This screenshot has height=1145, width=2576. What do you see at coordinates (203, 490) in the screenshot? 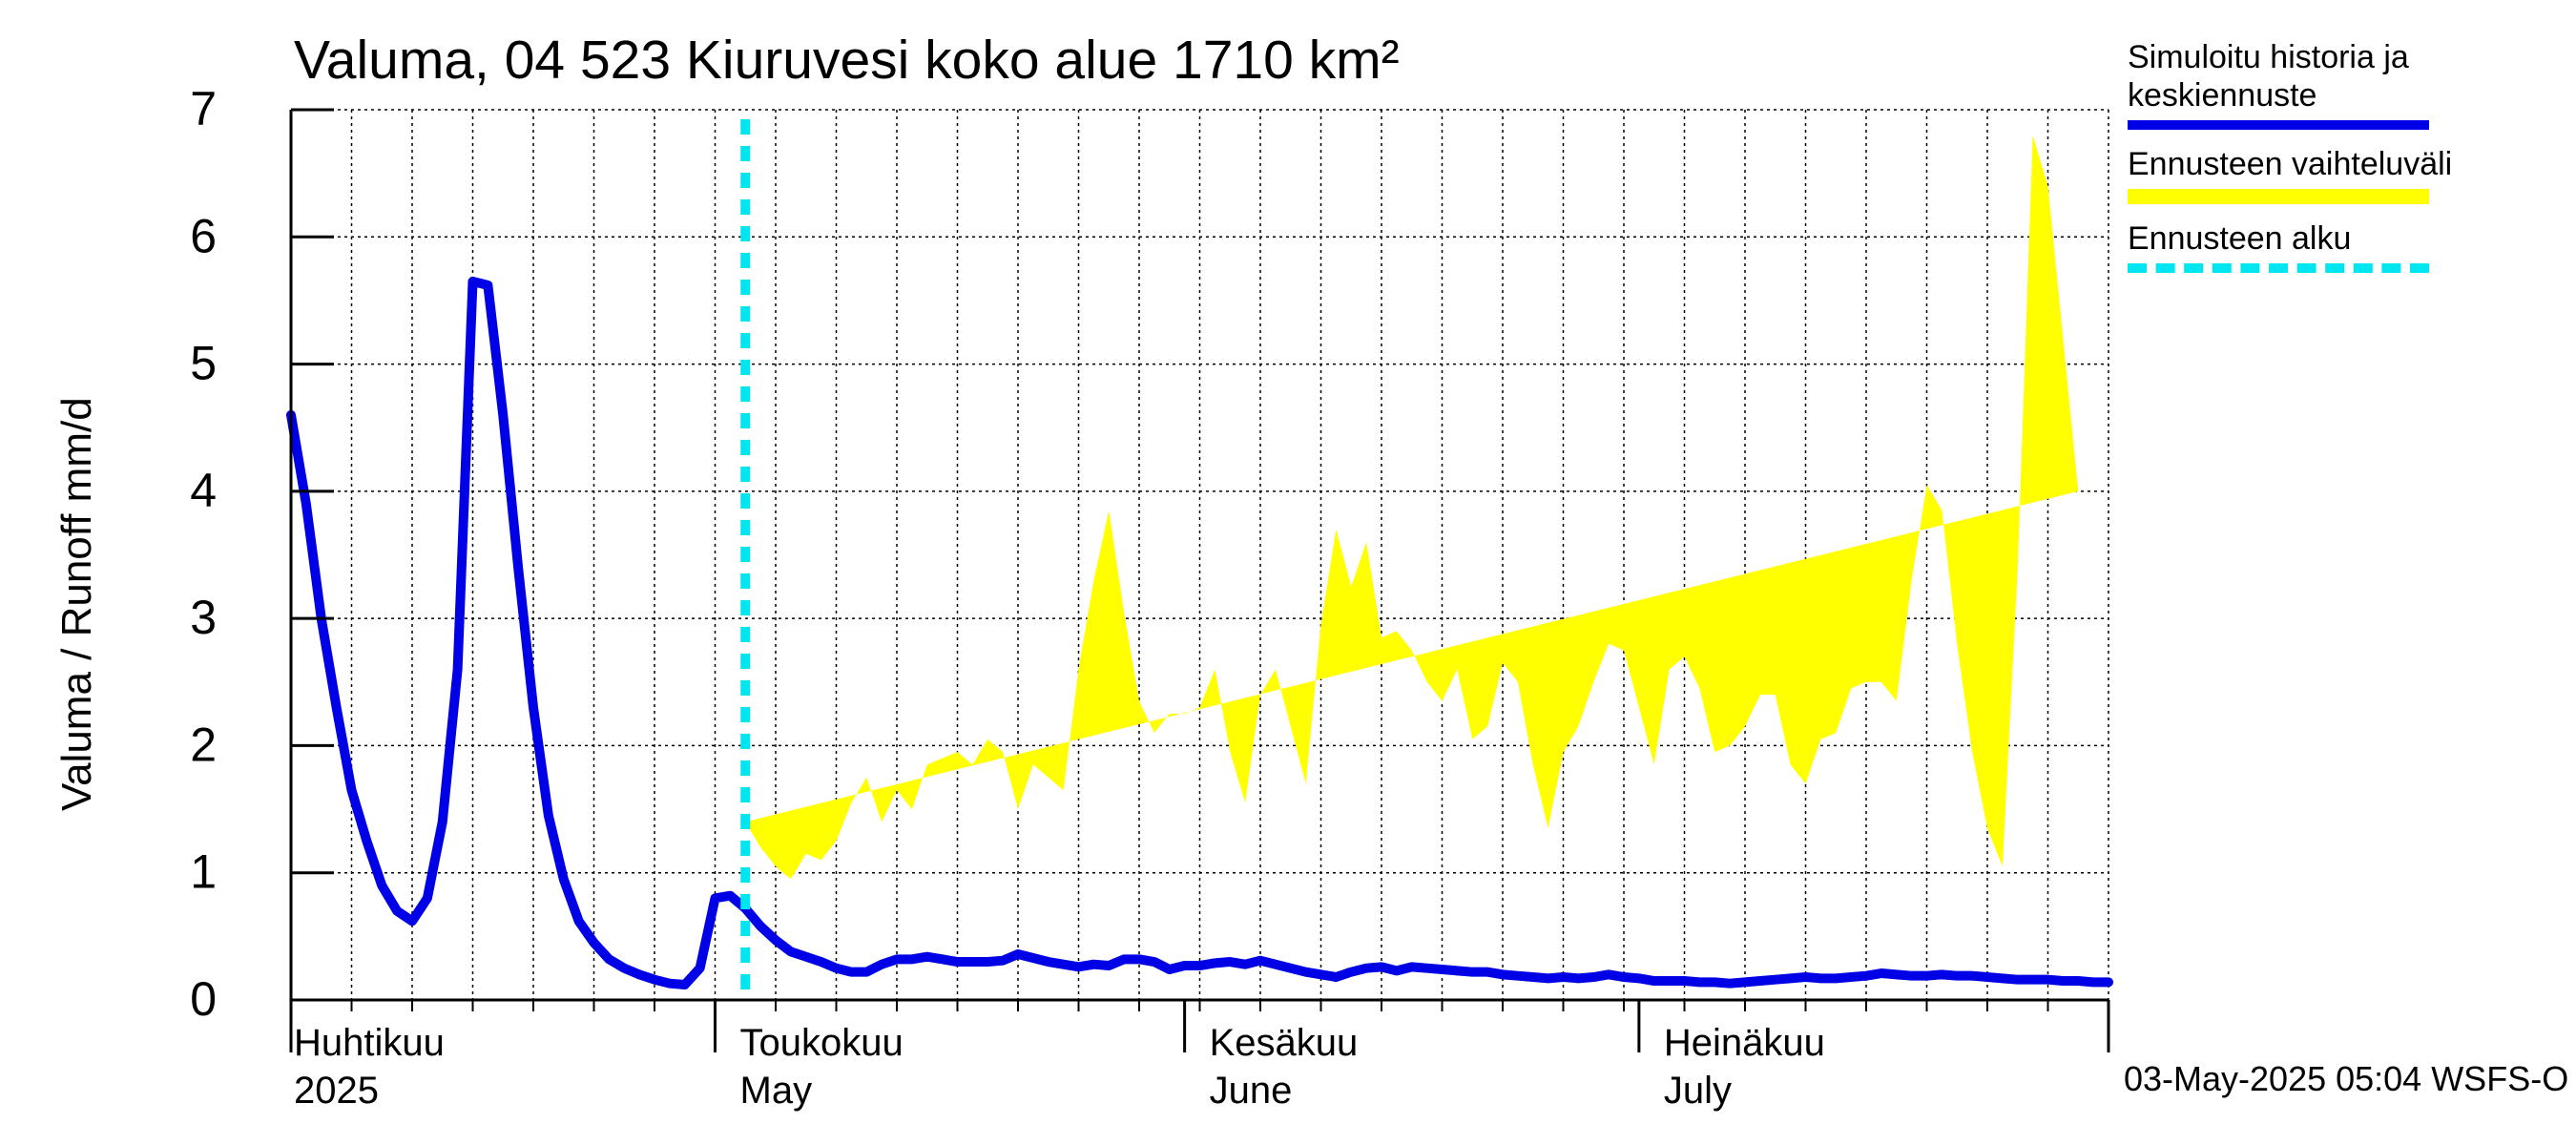
I see `y-tick-label: 4` at bounding box center [203, 490].